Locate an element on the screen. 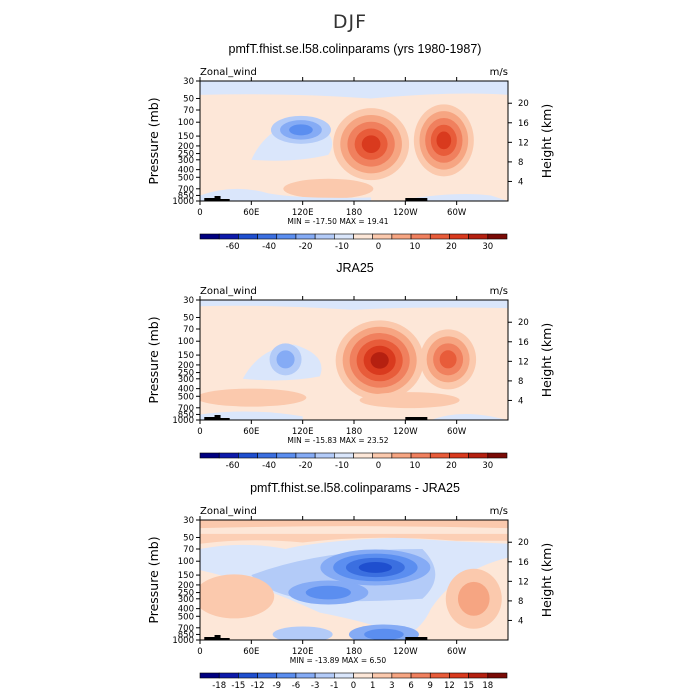 This screenshot has width=700, height=700. height-tick-label: 20 is located at coordinates (523, 543).